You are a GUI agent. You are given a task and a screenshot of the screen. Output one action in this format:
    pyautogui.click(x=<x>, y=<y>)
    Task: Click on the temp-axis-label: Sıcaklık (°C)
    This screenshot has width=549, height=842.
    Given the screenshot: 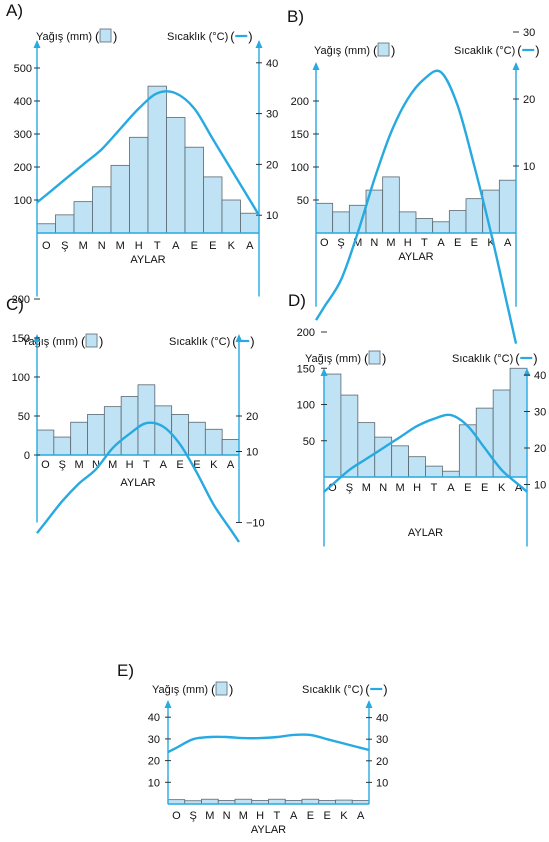 What is the action you would take?
    pyautogui.click(x=332, y=690)
    